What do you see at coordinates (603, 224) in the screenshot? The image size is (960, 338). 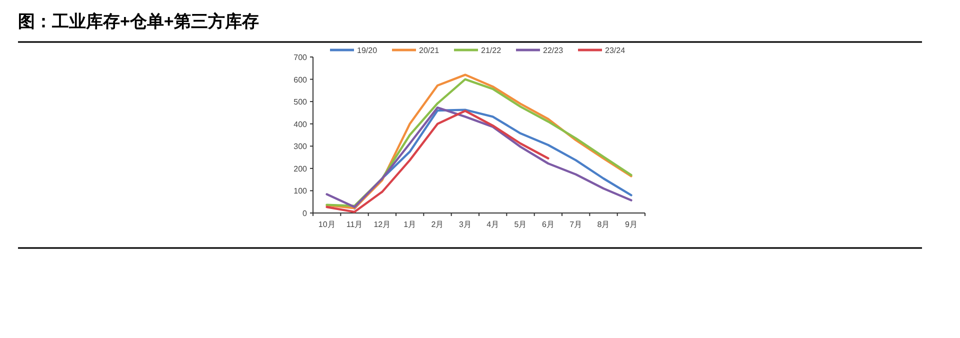 I see `x-tick-label: 8月` at bounding box center [603, 224].